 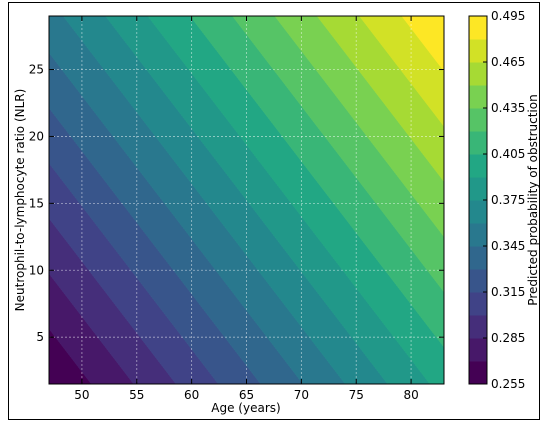 I want to click on y-tick-label: 20, so click(x=36, y=136).